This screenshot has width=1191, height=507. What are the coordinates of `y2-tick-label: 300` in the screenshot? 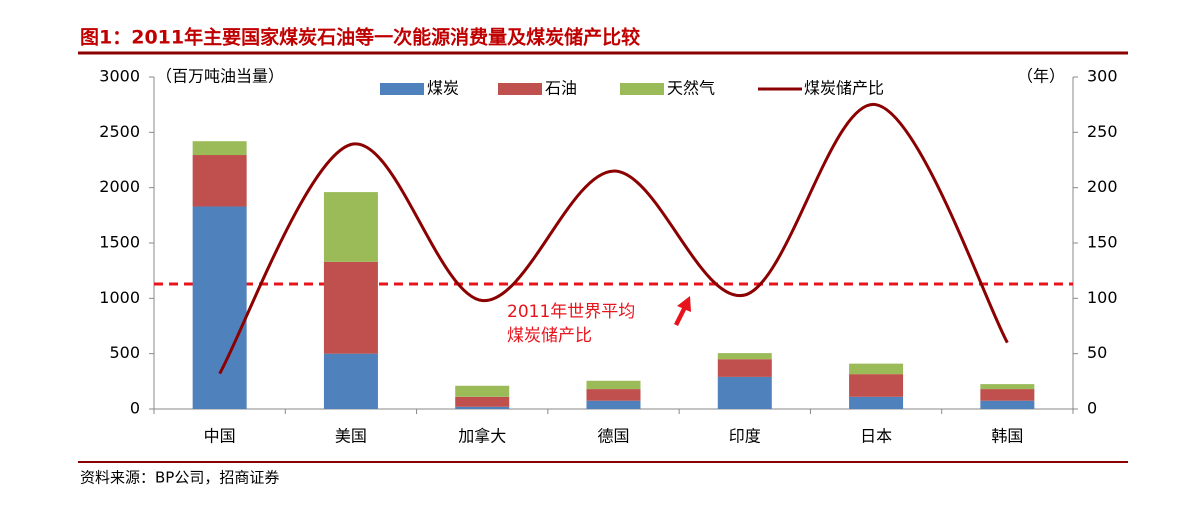 It's located at (1102, 76).